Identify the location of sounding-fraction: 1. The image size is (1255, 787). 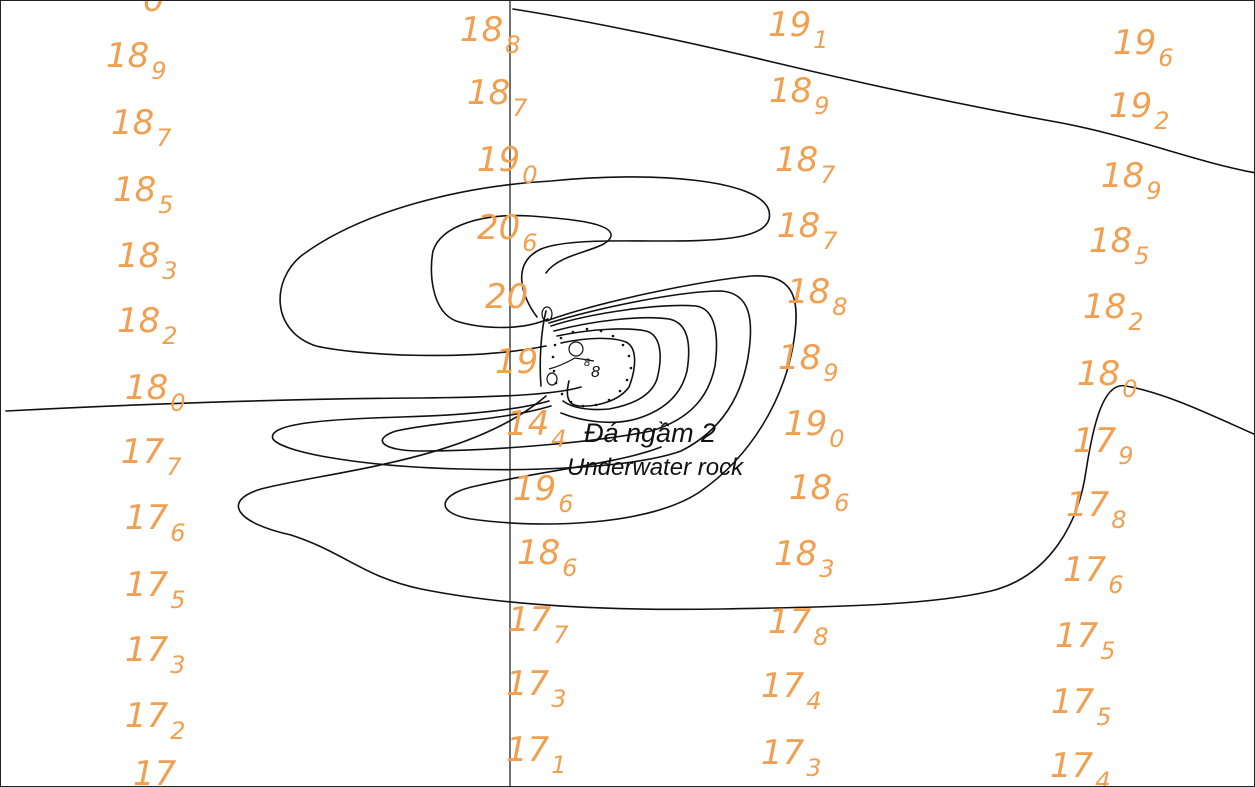
(820, 40).